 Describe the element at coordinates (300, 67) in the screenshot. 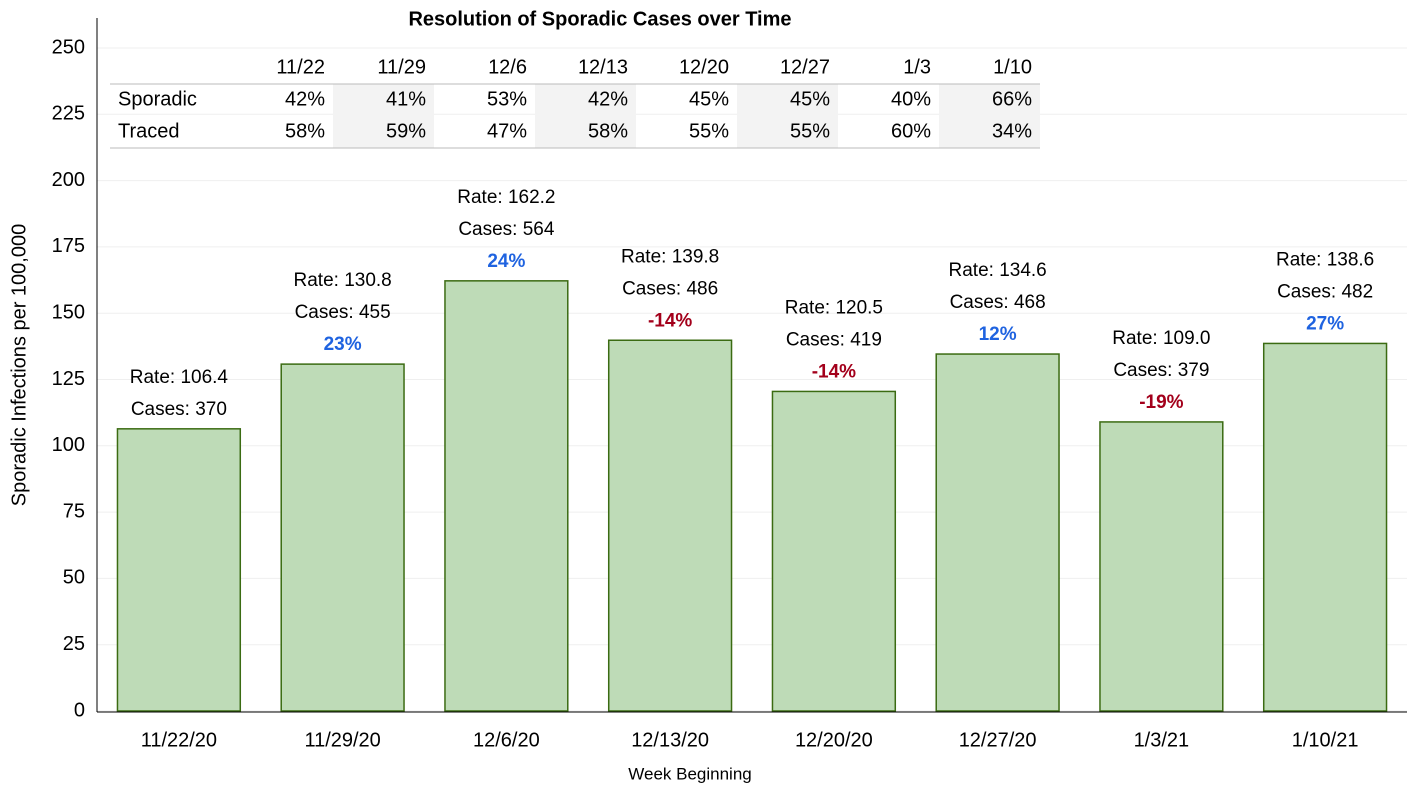

I see `table-header: 11/22` at that location.